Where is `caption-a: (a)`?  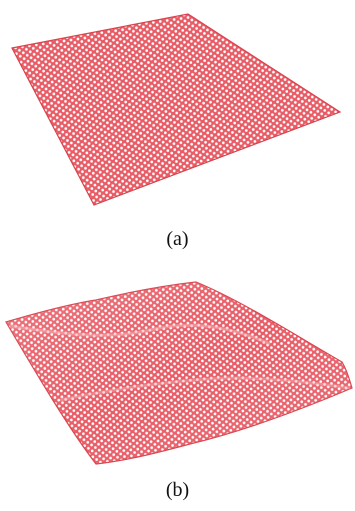
caption-a: (a) is located at coordinates (177, 239).